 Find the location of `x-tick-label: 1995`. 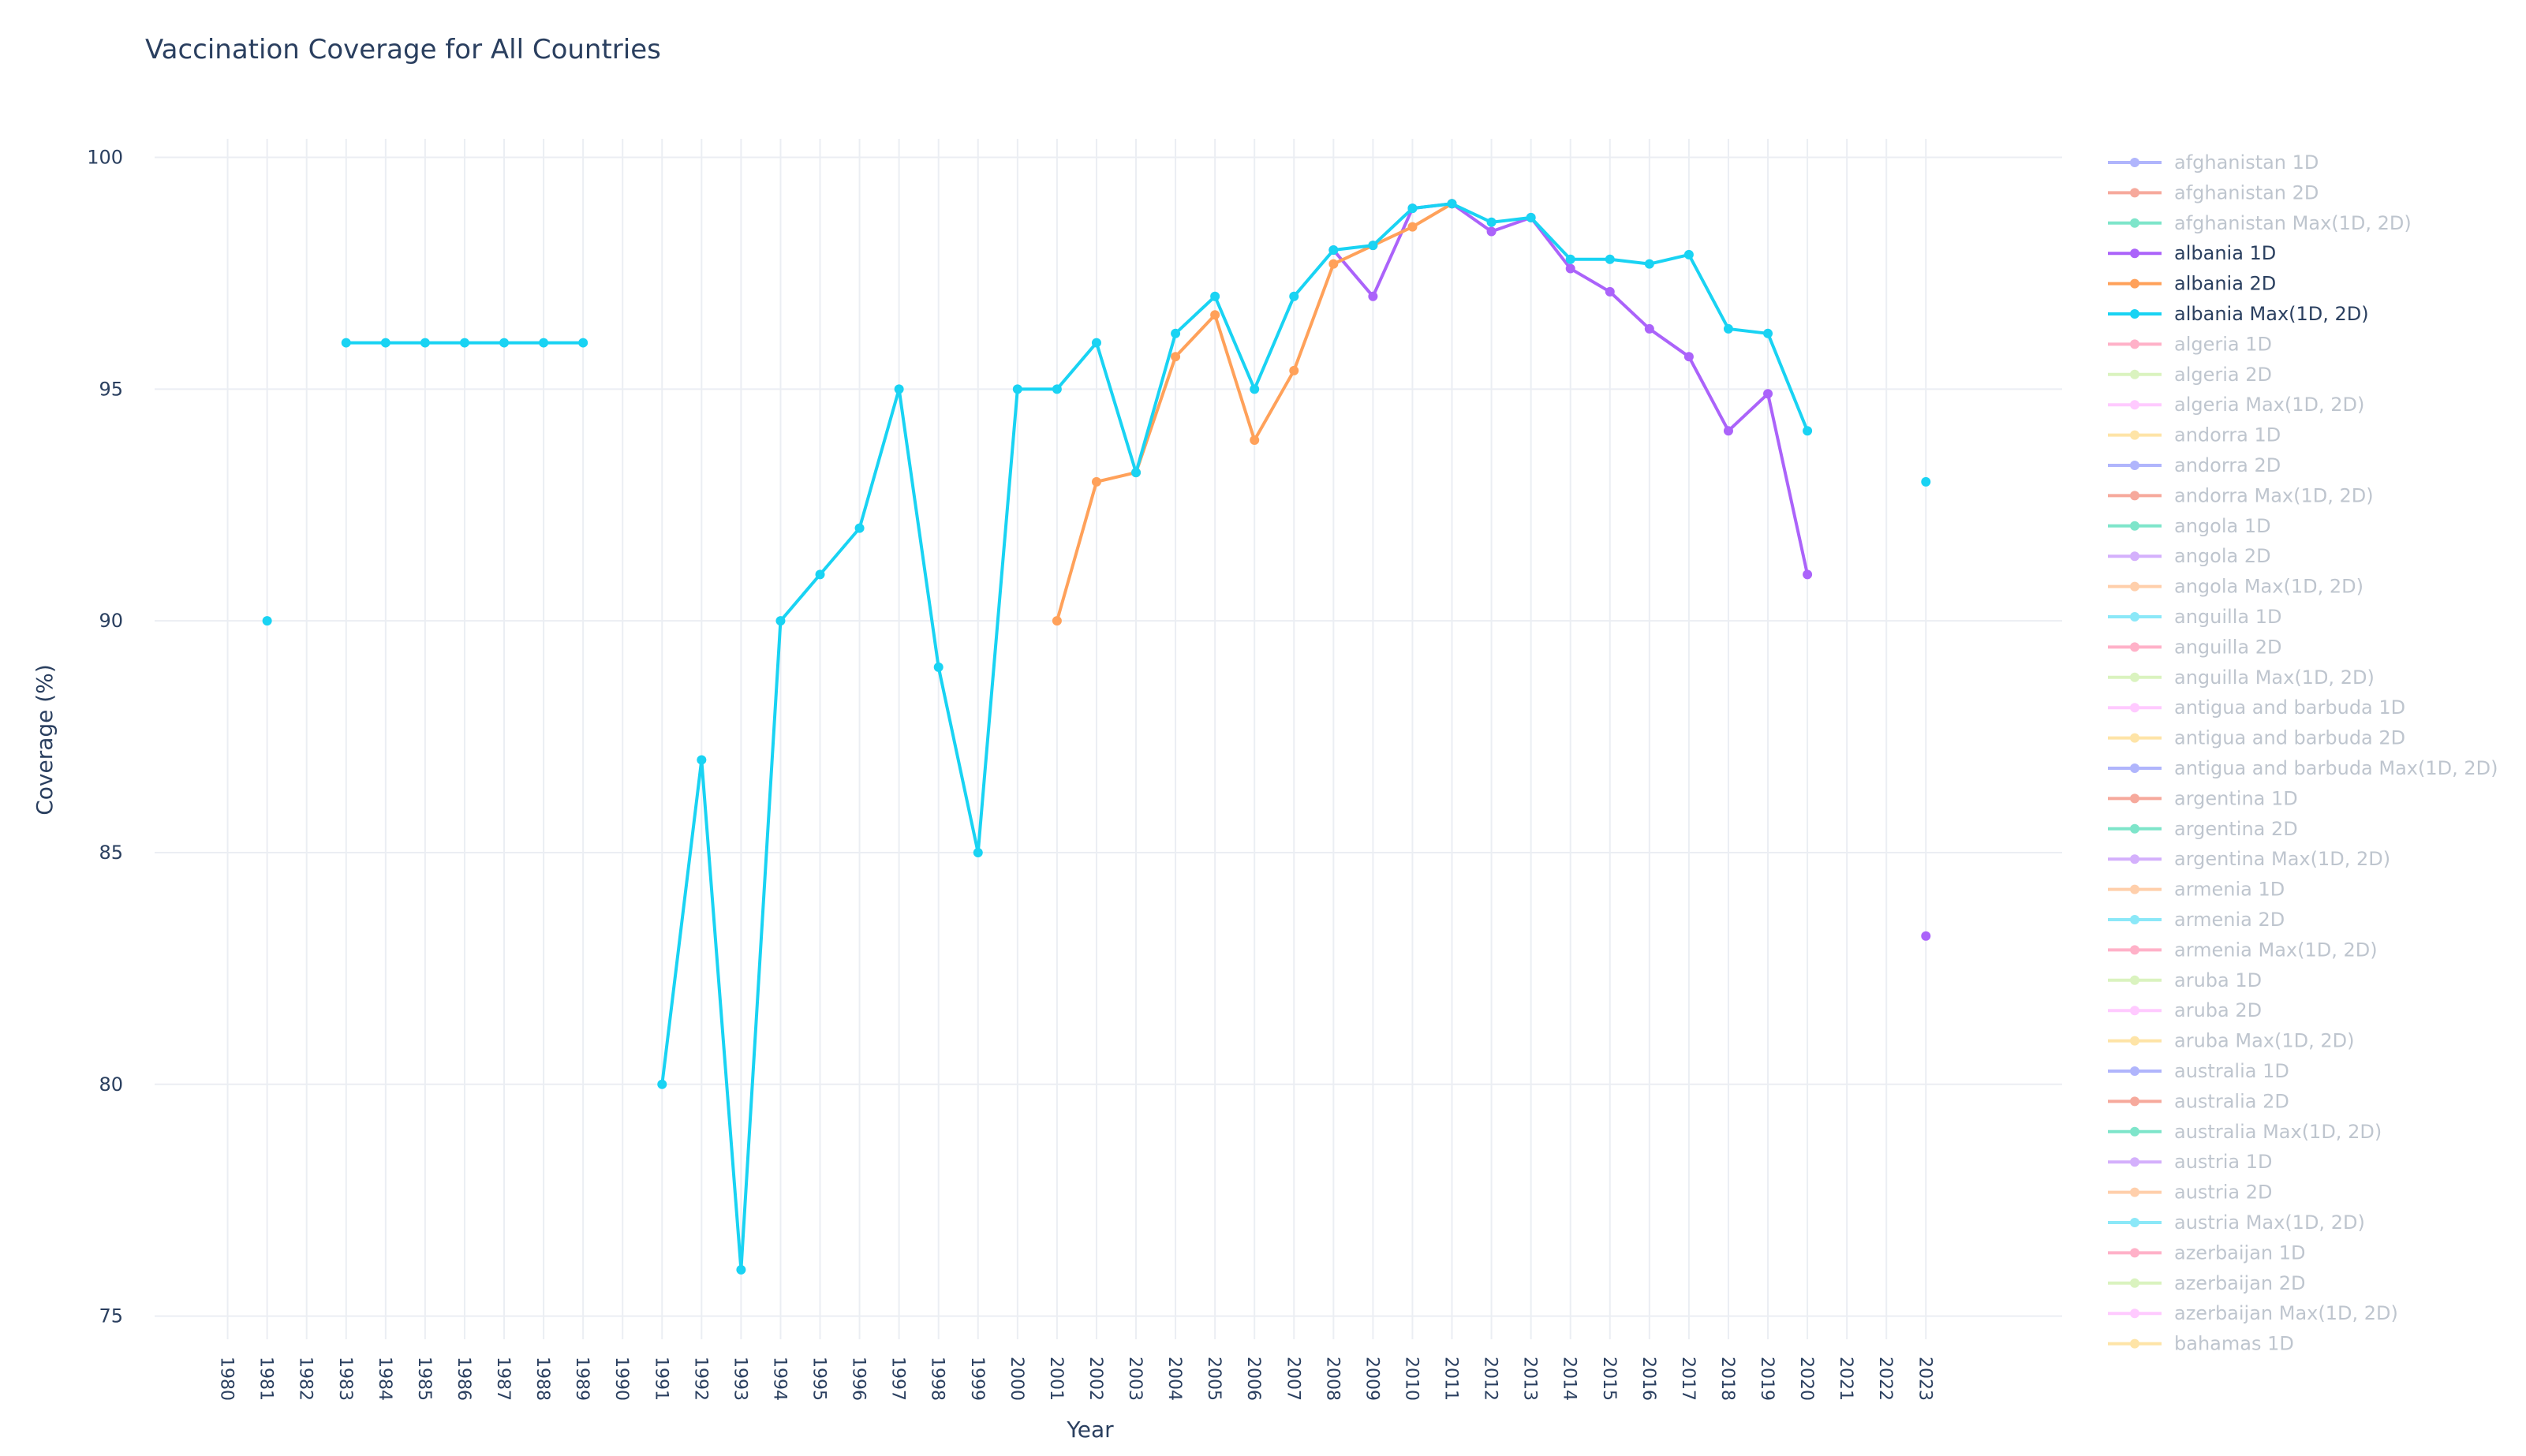

x-tick-label: 1995 is located at coordinates (819, 1379).